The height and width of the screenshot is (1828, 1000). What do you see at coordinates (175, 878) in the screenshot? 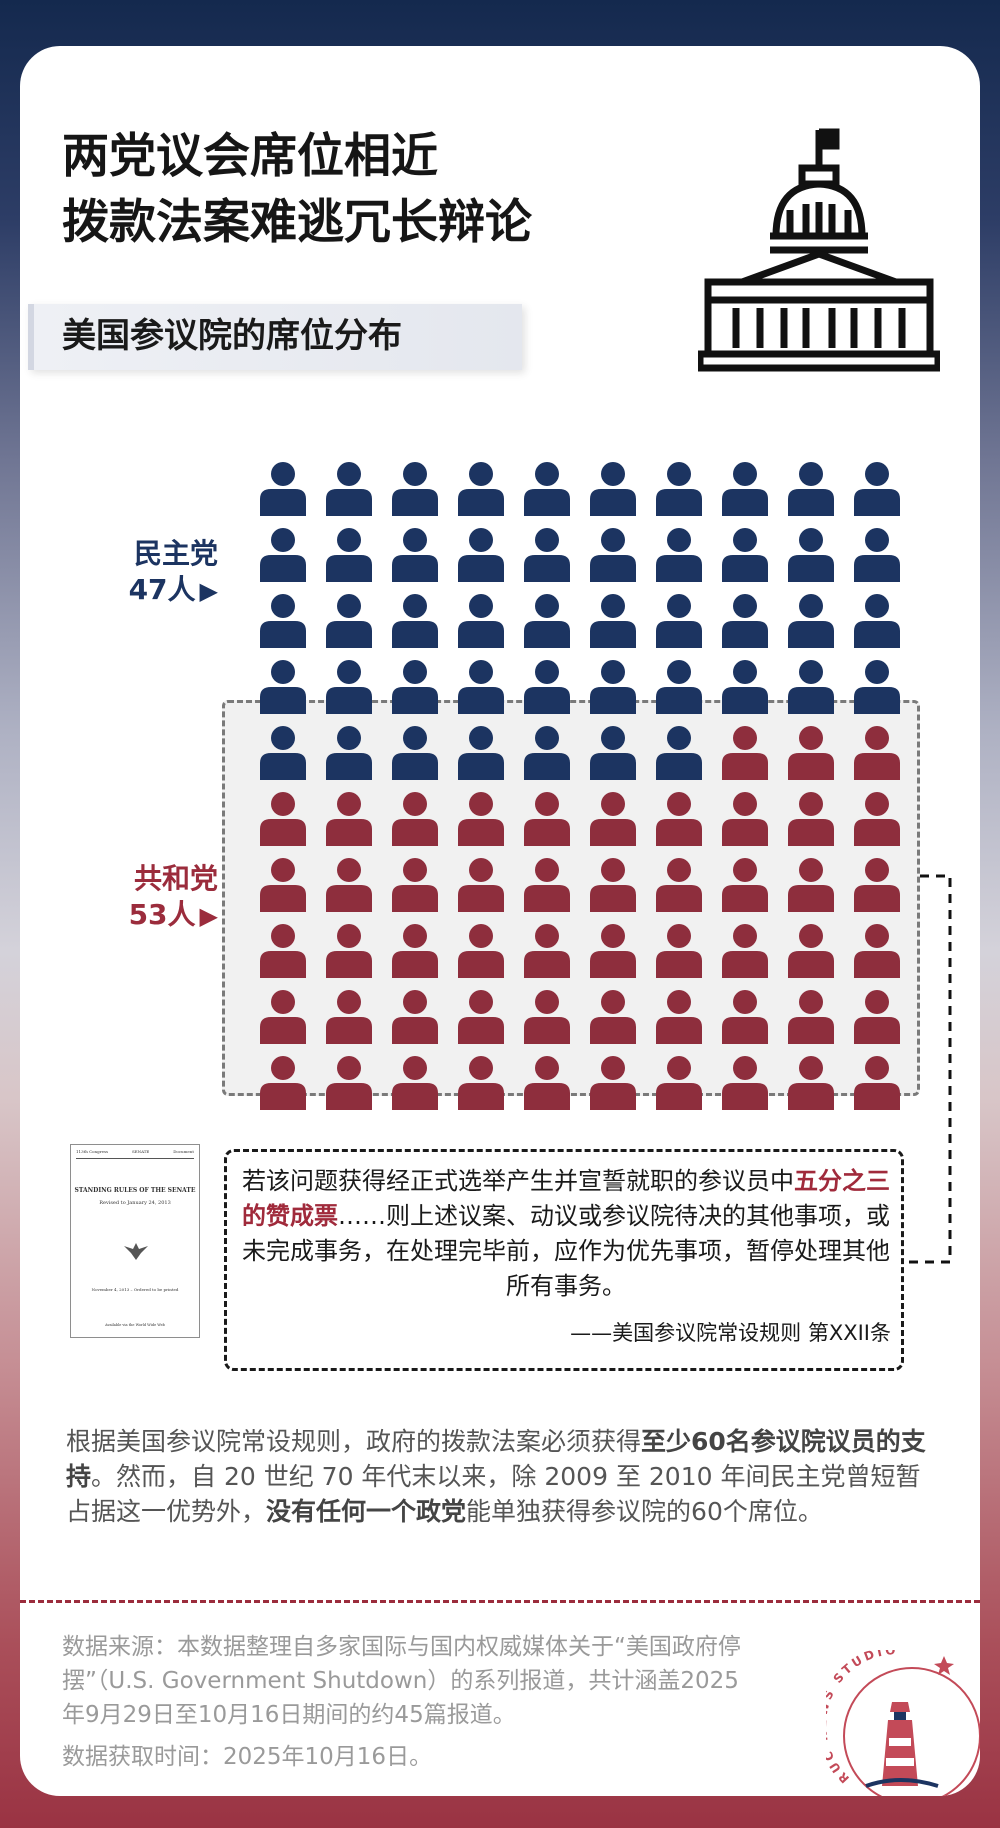
I see `republicans-party-name: 共和党` at bounding box center [175, 878].